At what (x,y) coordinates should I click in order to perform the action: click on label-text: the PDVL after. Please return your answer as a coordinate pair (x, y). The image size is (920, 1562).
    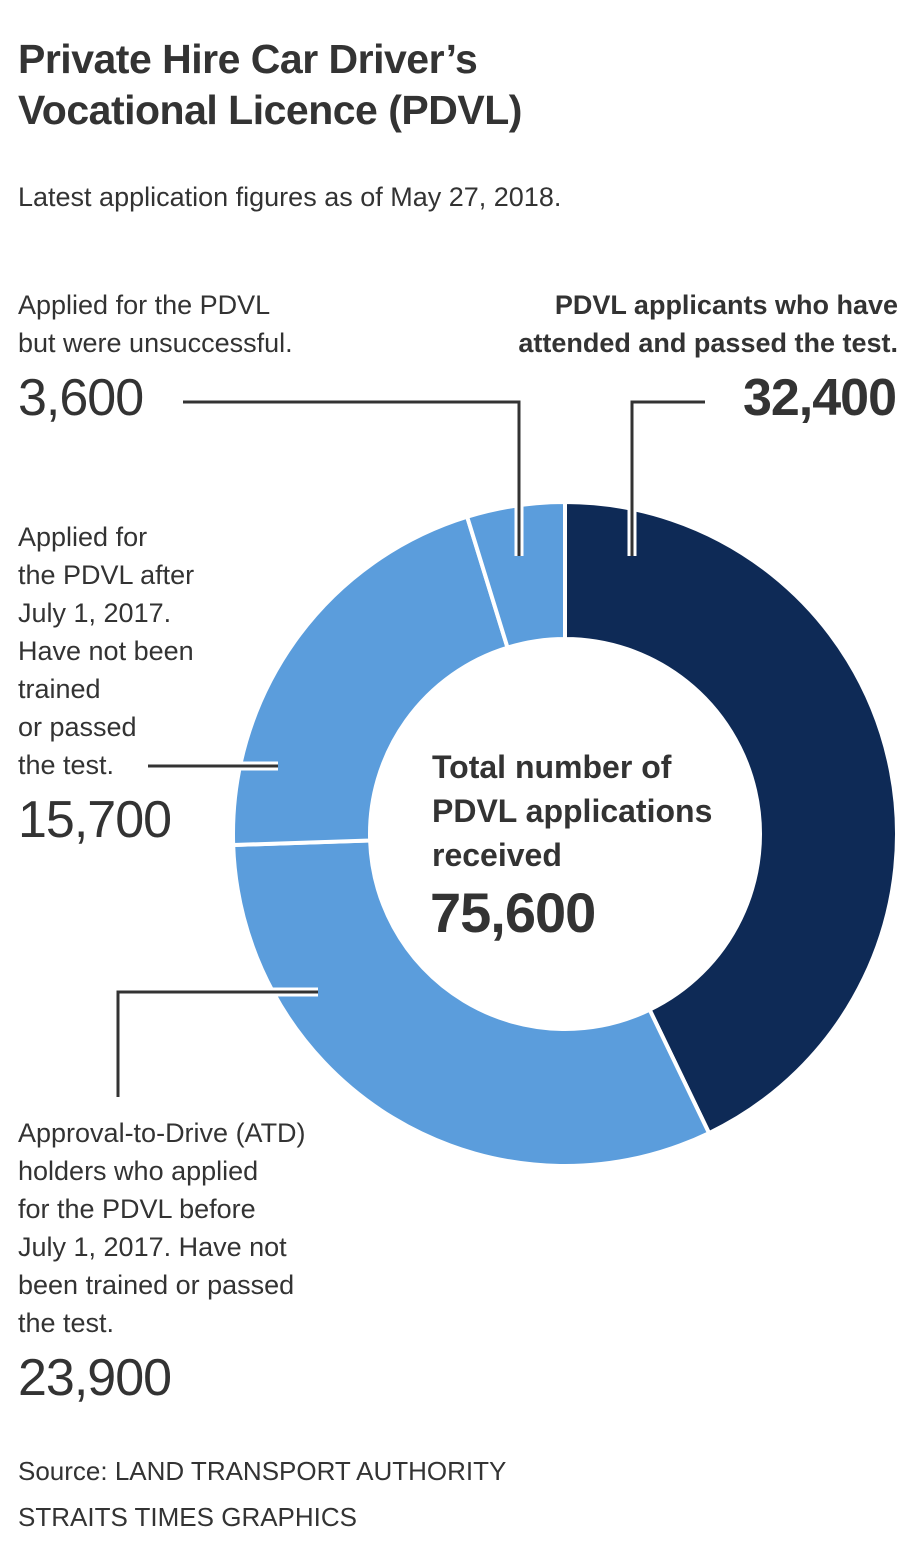
    Looking at the image, I should click on (106, 575).